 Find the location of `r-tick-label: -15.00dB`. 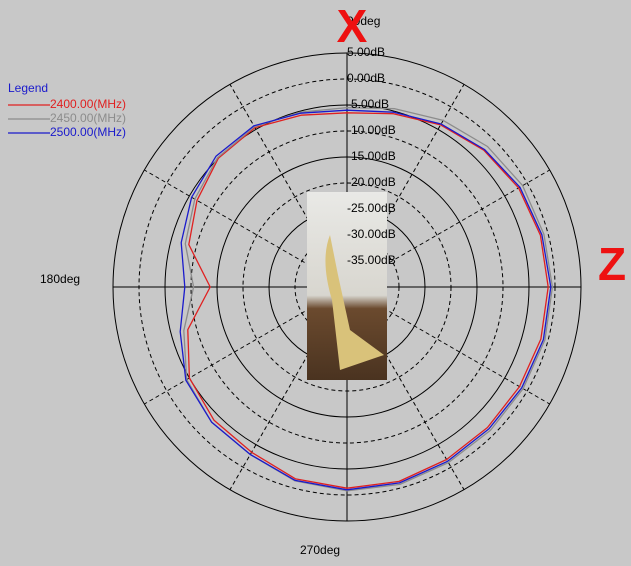

r-tick-label: -15.00dB is located at coordinates (371, 156).